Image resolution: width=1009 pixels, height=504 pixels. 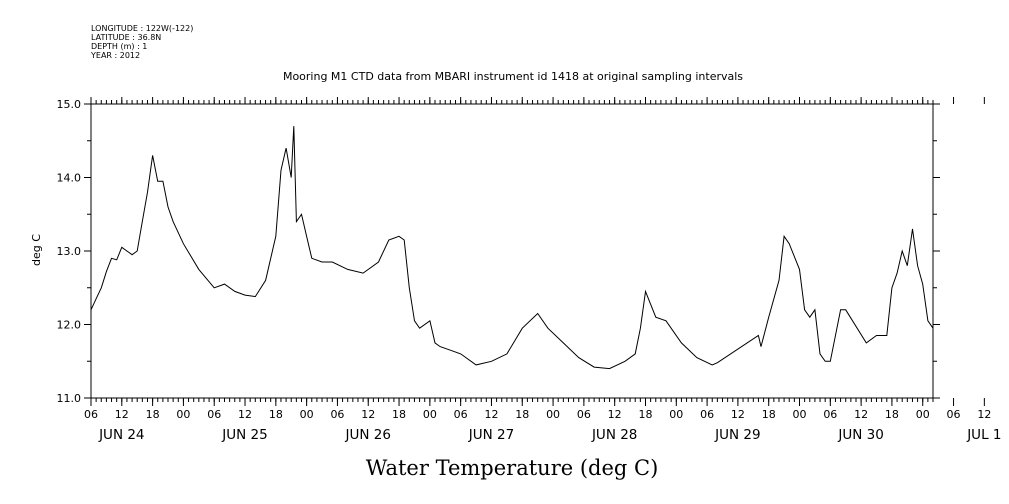 I want to click on y-tick-label: 11.0, so click(x=69, y=398).